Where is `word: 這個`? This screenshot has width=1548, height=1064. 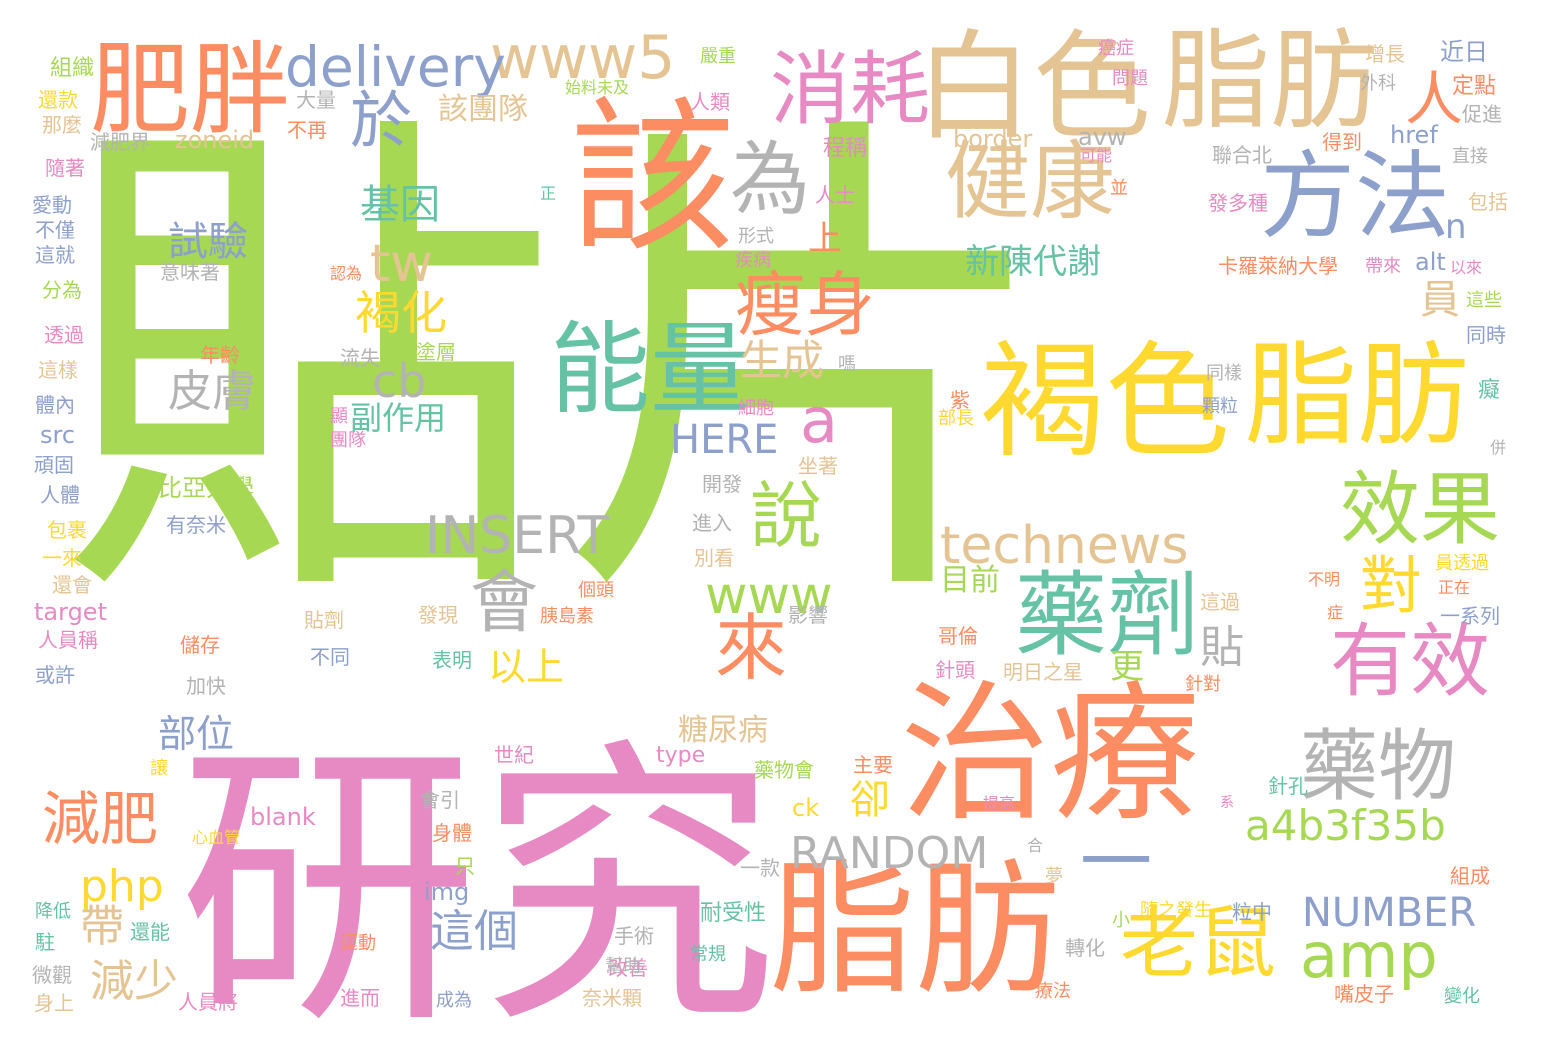
word: 這個 is located at coordinates (474, 931).